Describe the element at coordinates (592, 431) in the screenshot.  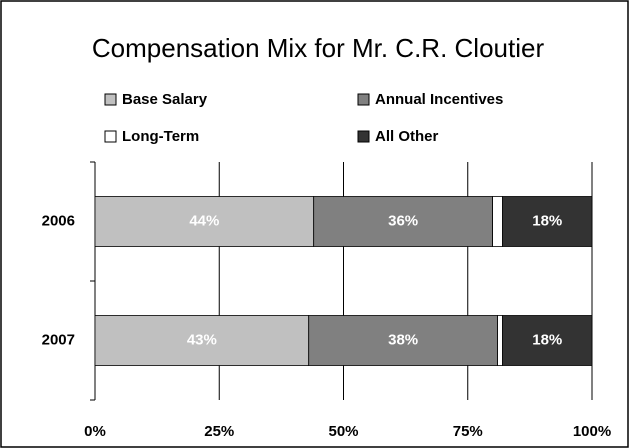
I see `x-tick-label: 100%` at that location.